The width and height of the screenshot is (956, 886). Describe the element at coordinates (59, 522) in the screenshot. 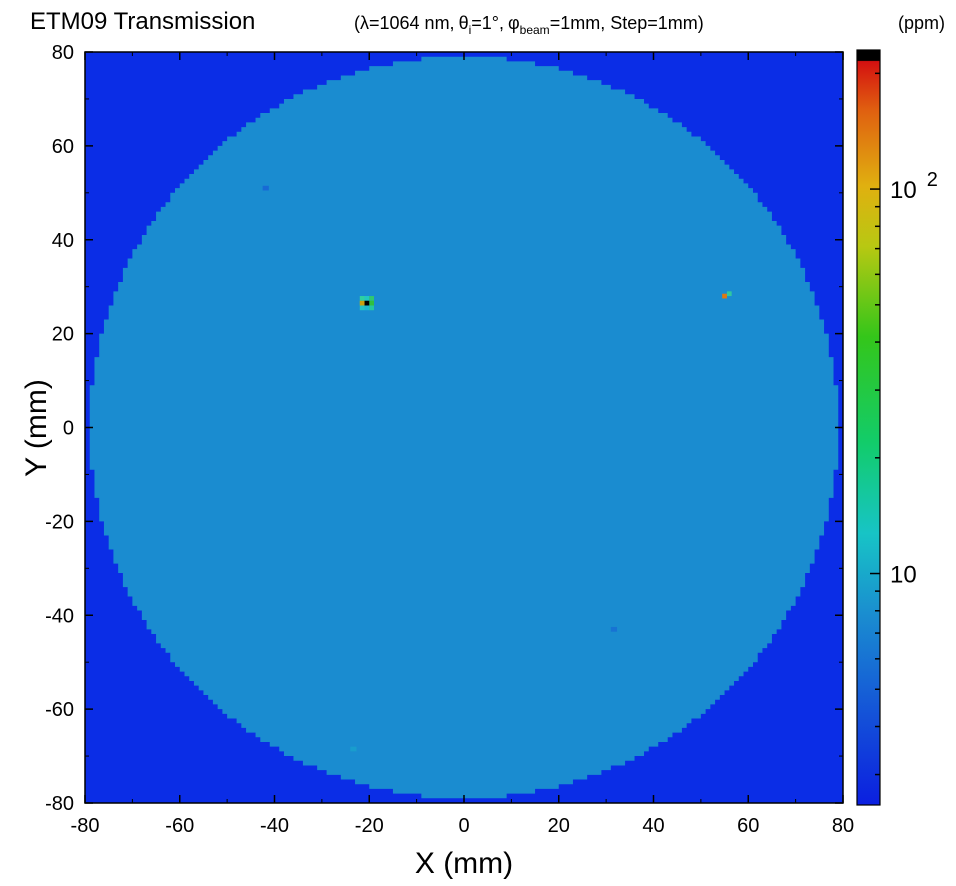

I see `y-tick-label: -20` at that location.